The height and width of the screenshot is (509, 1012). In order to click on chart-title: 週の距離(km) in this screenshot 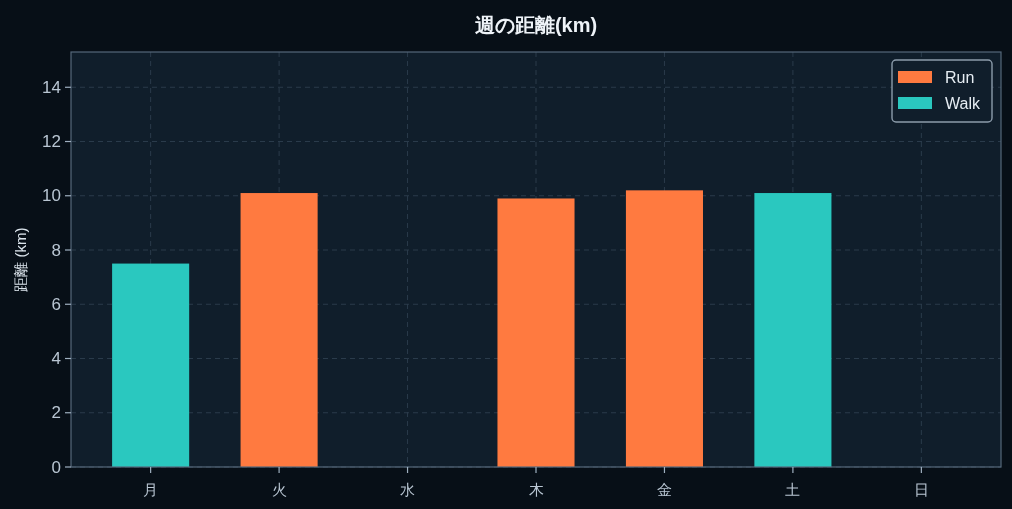, I will do `click(535, 25)`.